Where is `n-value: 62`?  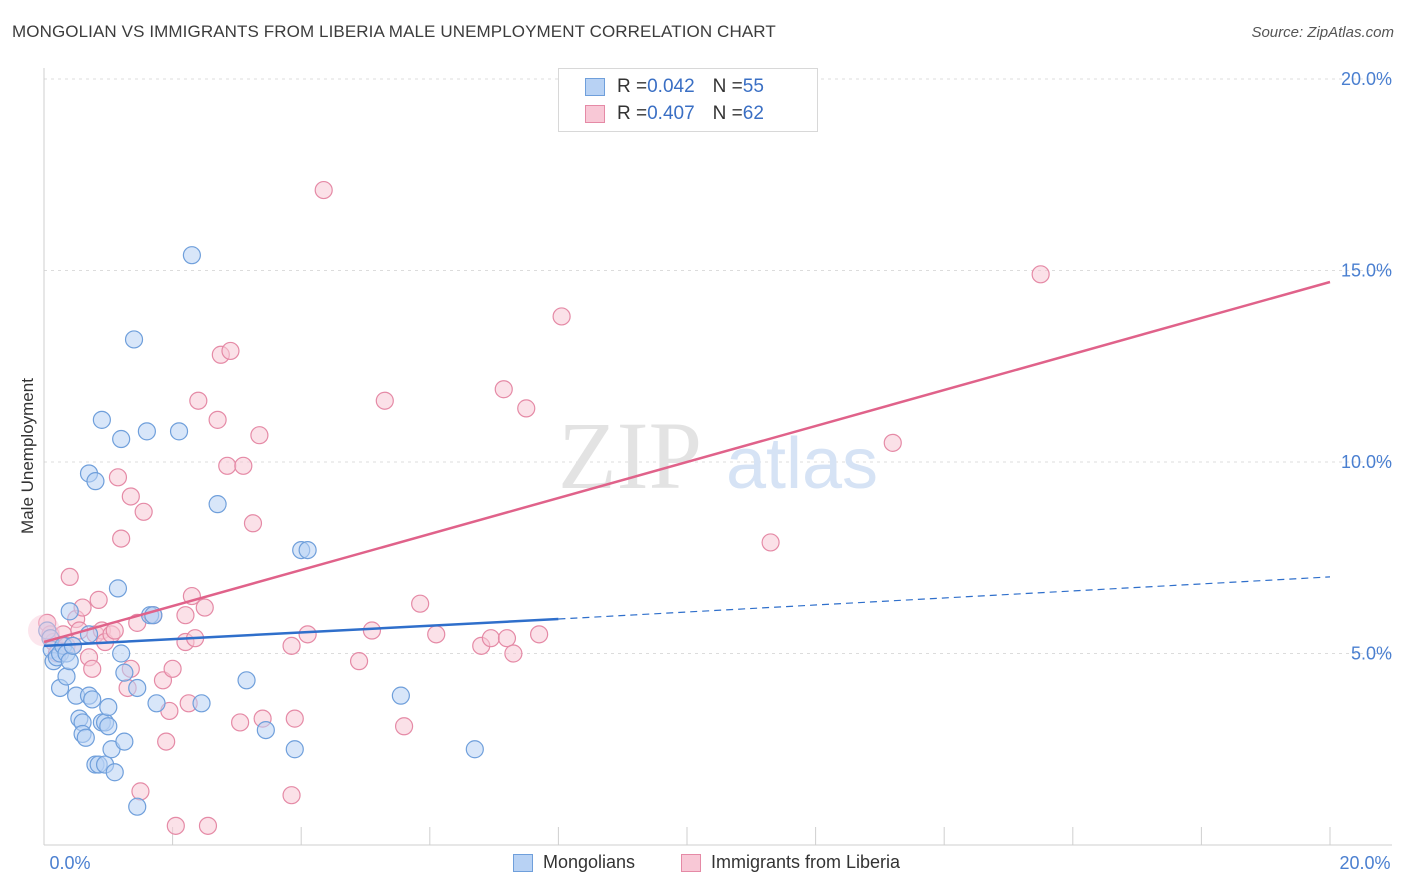
n-value: 62 is located at coordinates (753, 113).